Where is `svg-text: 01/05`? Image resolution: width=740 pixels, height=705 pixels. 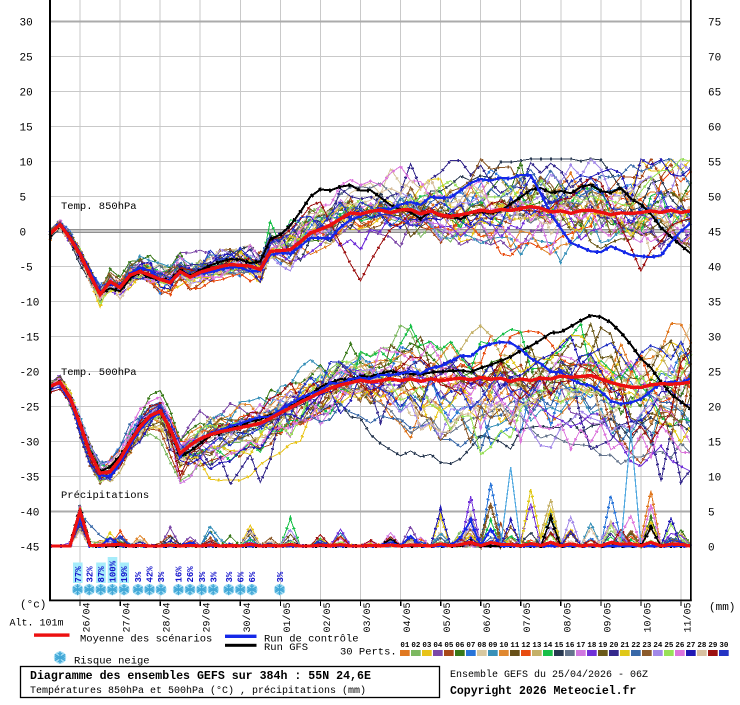 svg-text: 01/05 is located at coordinates (288, 618).